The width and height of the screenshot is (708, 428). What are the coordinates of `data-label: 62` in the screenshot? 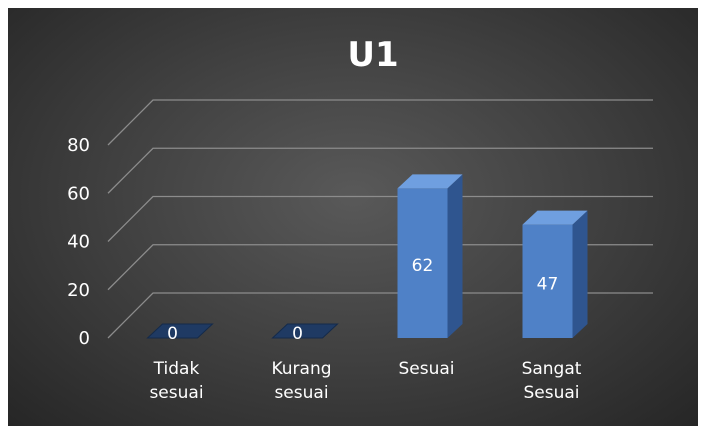 It's located at (423, 266).